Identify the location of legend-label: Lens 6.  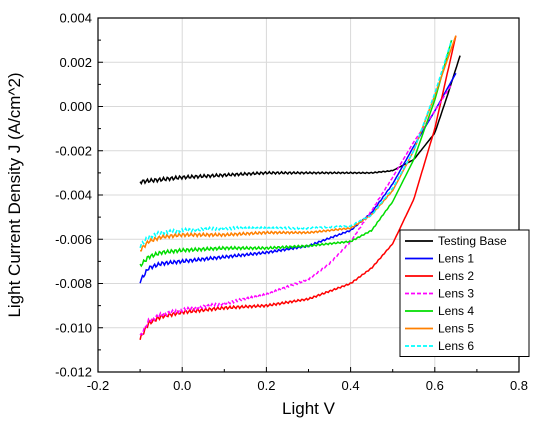
(456, 346).